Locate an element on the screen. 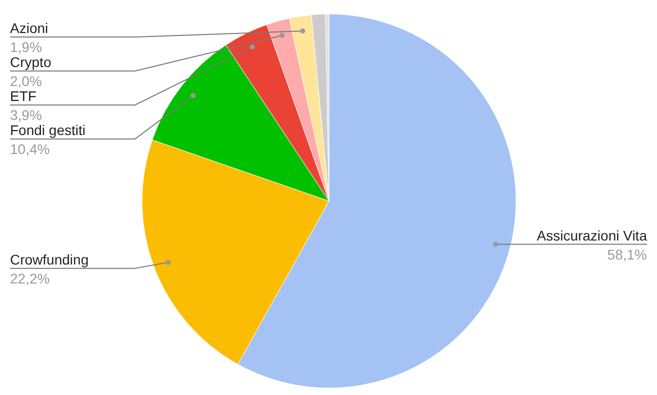  slice-label: ETF is located at coordinates (23, 96).